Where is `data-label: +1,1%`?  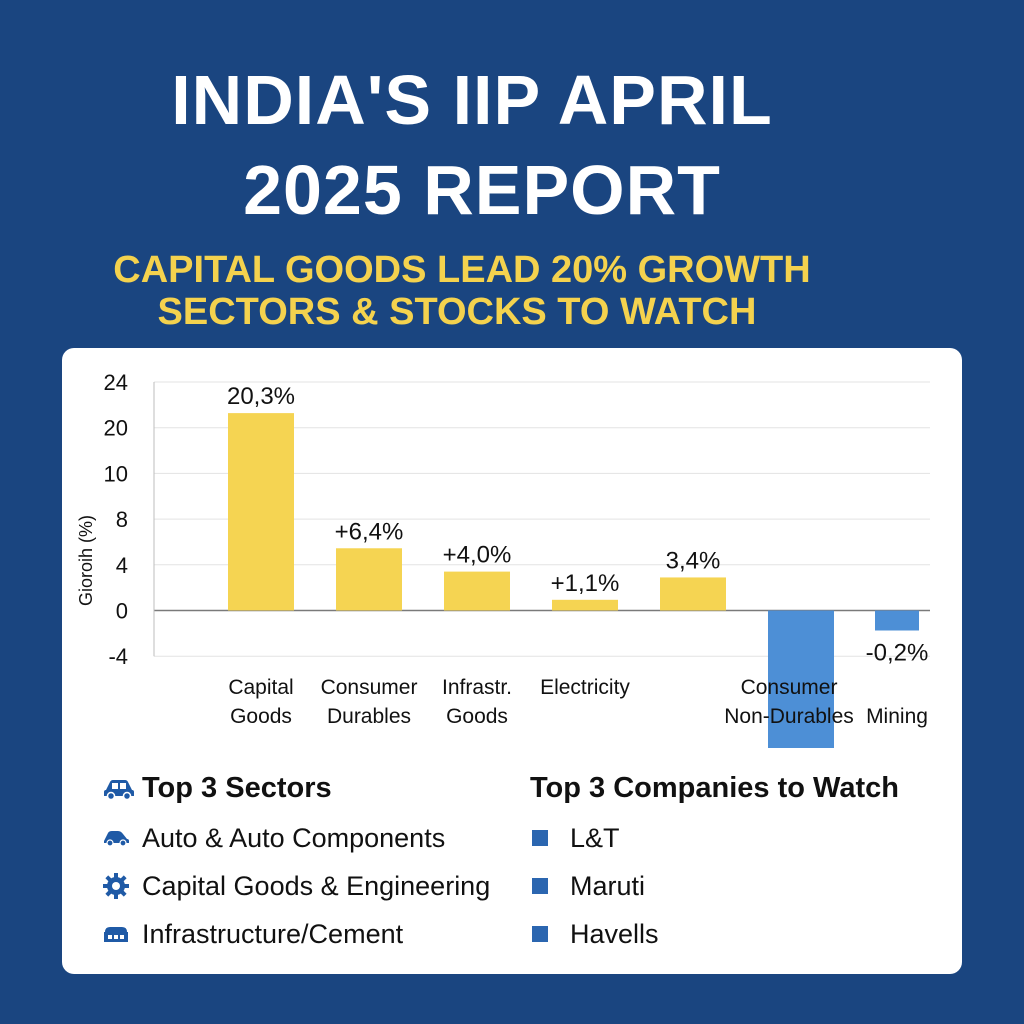
data-label: +1,1% is located at coordinates (585, 583).